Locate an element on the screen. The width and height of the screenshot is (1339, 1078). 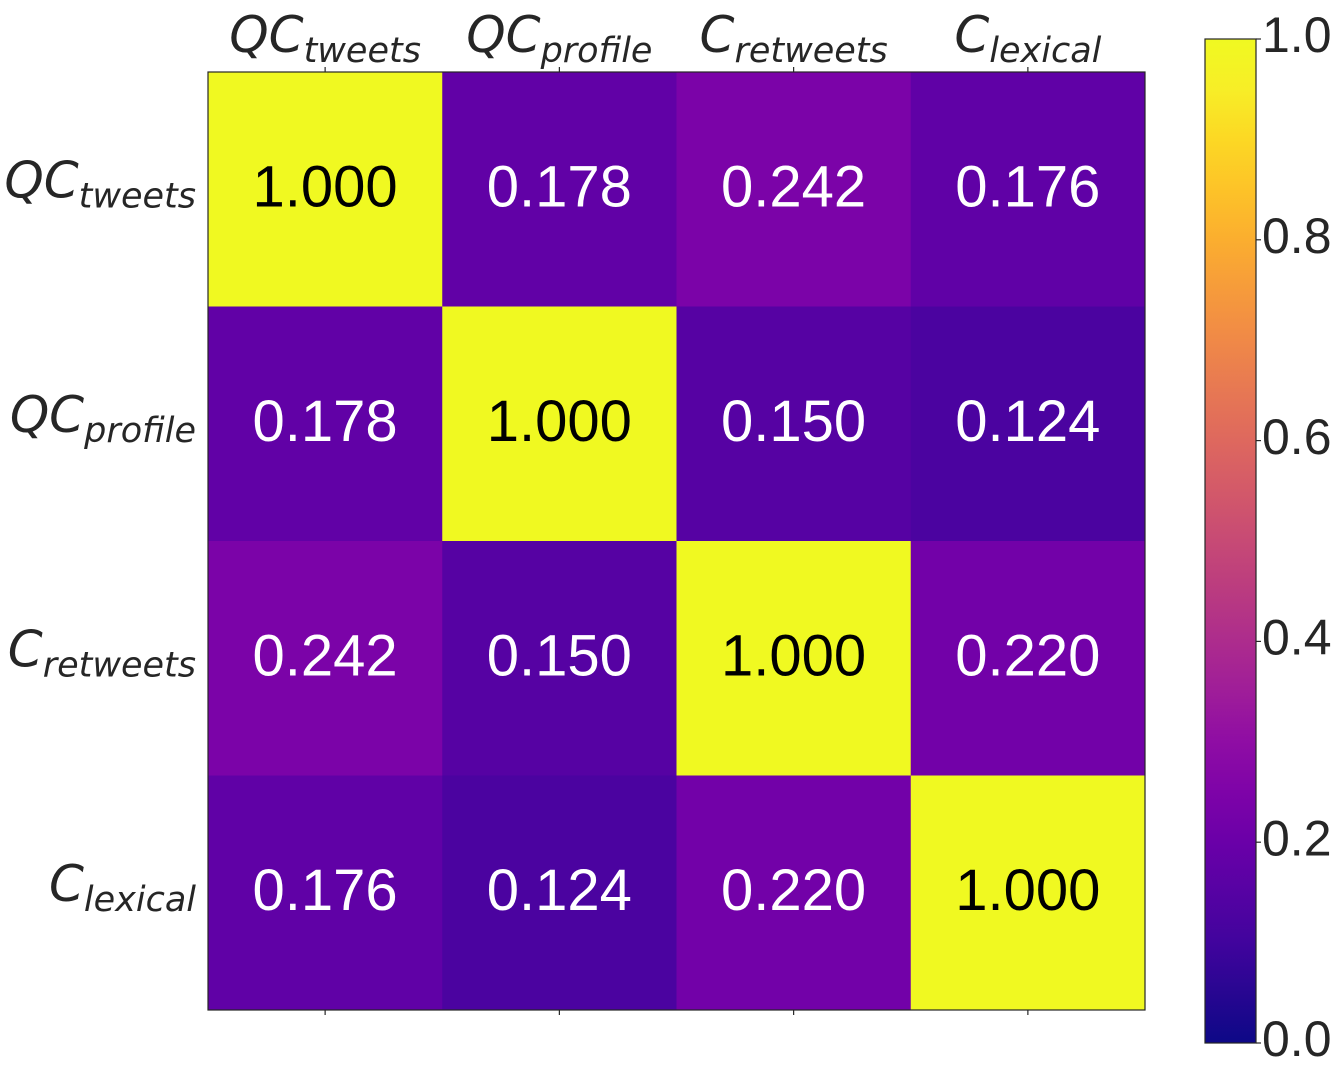
colorbar-tick-label: 1.0 is located at coordinates (1297, 35).